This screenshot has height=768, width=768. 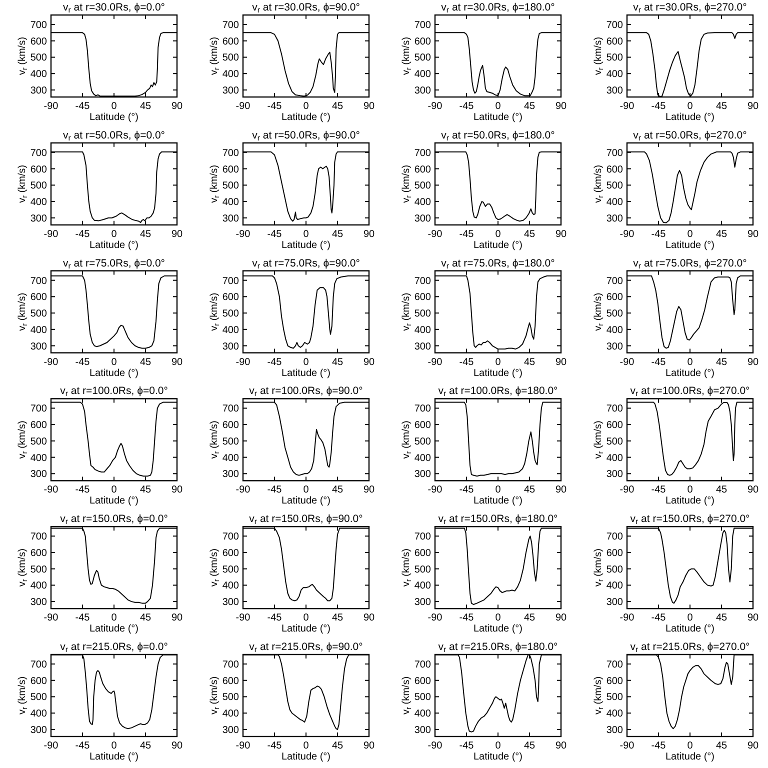 What do you see at coordinates (114, 263) in the screenshot?
I see `chart-title: v$_{r}$ at r=75.0Rs, ϕ=0.0°` at bounding box center [114, 263].